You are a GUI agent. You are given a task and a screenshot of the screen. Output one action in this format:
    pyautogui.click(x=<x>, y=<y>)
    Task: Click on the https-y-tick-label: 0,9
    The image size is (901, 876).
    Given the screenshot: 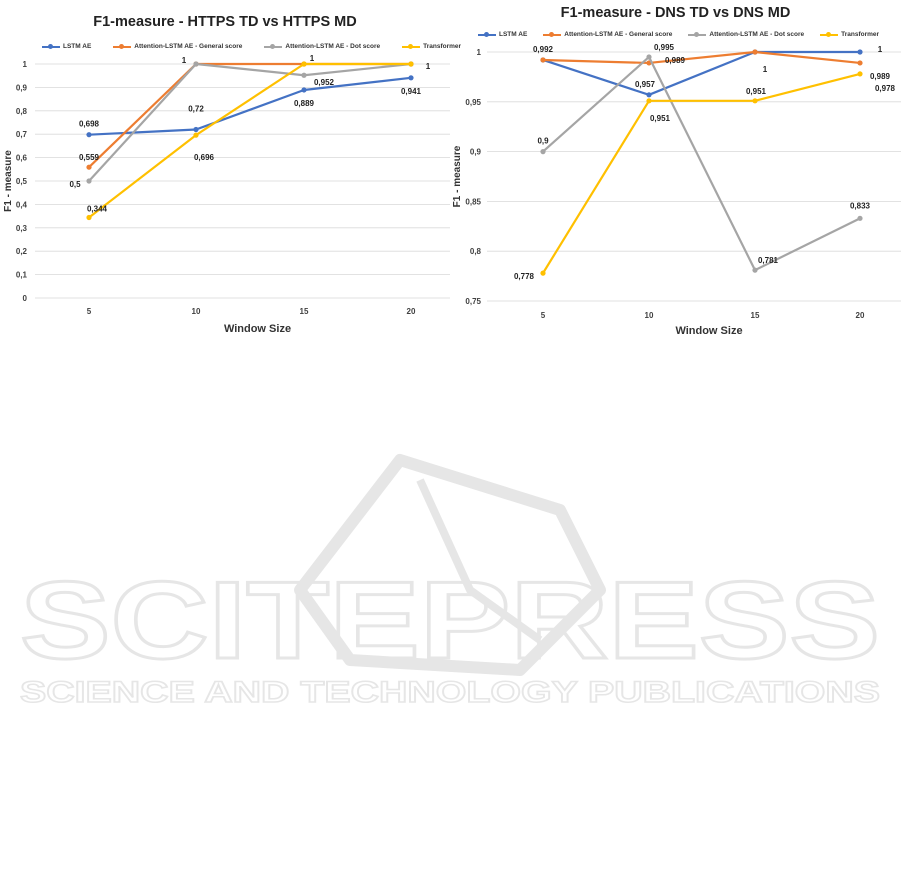 What is the action you would take?
    pyautogui.click(x=22, y=87)
    